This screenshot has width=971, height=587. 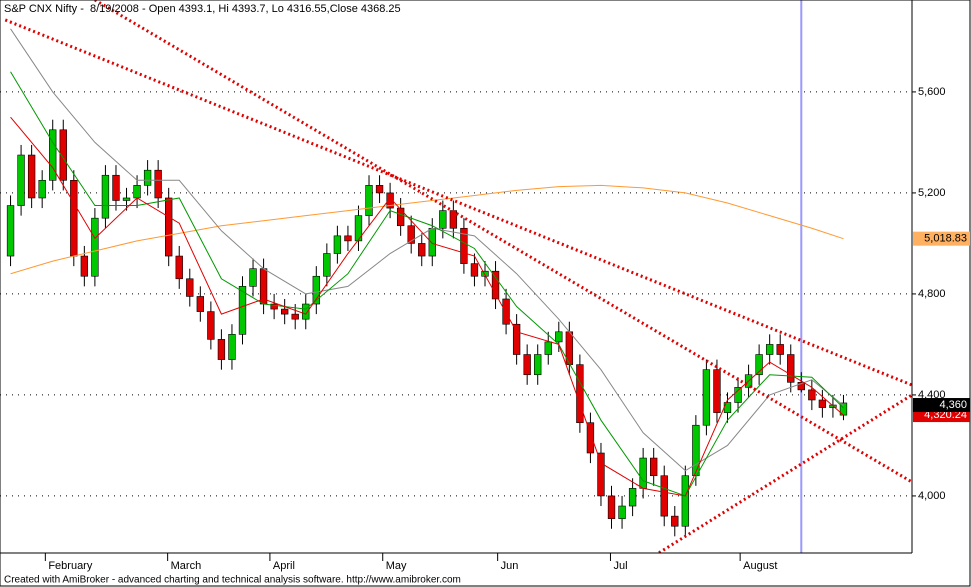 What do you see at coordinates (932, 92) in the screenshot?
I see `y-tick-label: 5,600` at bounding box center [932, 92].